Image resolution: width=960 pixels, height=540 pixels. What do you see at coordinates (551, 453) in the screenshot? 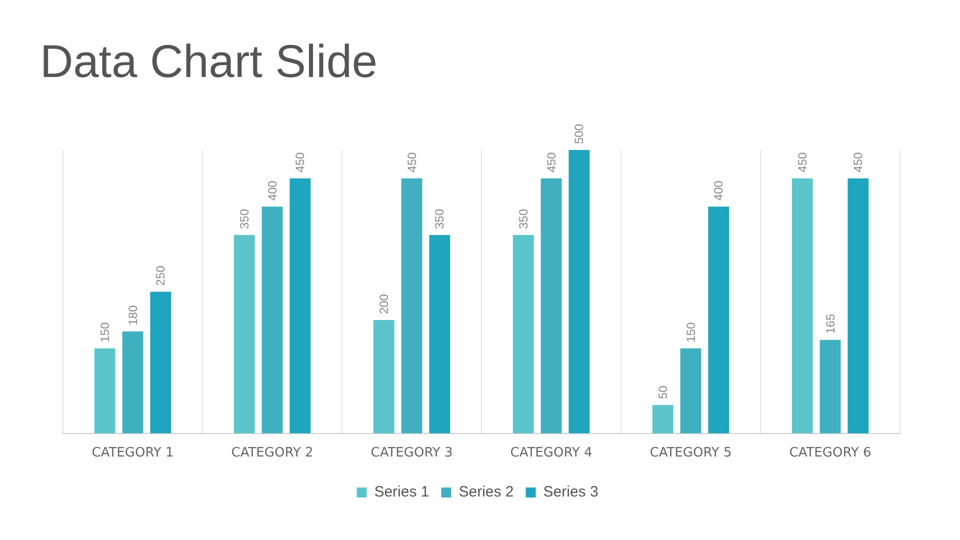
I see `x-tick-label: CATEGORY 4` at bounding box center [551, 453].